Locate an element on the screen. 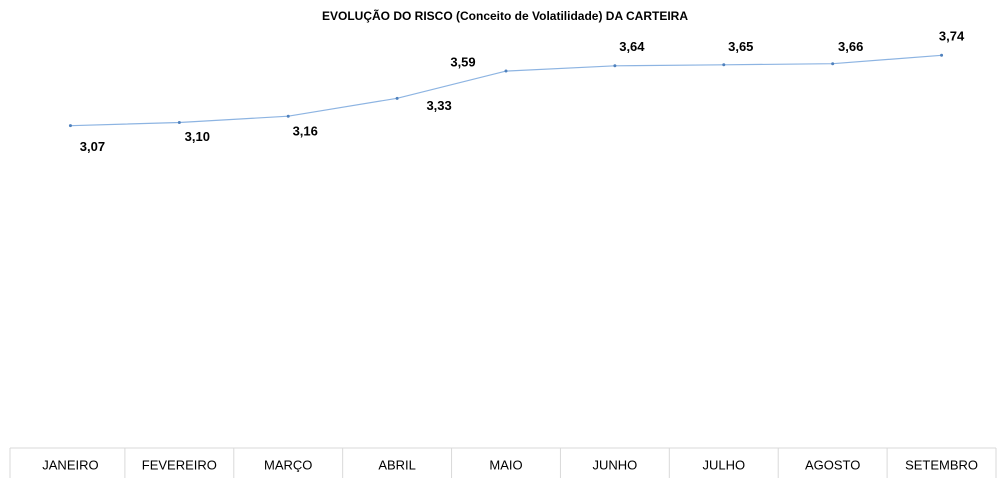 The width and height of the screenshot is (1000, 480). data-label: 3,33 is located at coordinates (438, 105).